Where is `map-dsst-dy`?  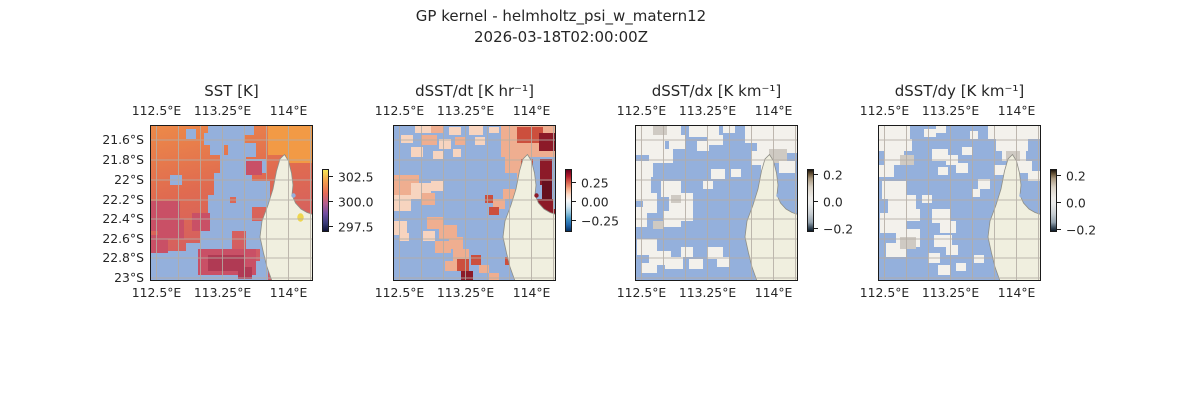
map-dsst-dy is located at coordinates (959, 203).